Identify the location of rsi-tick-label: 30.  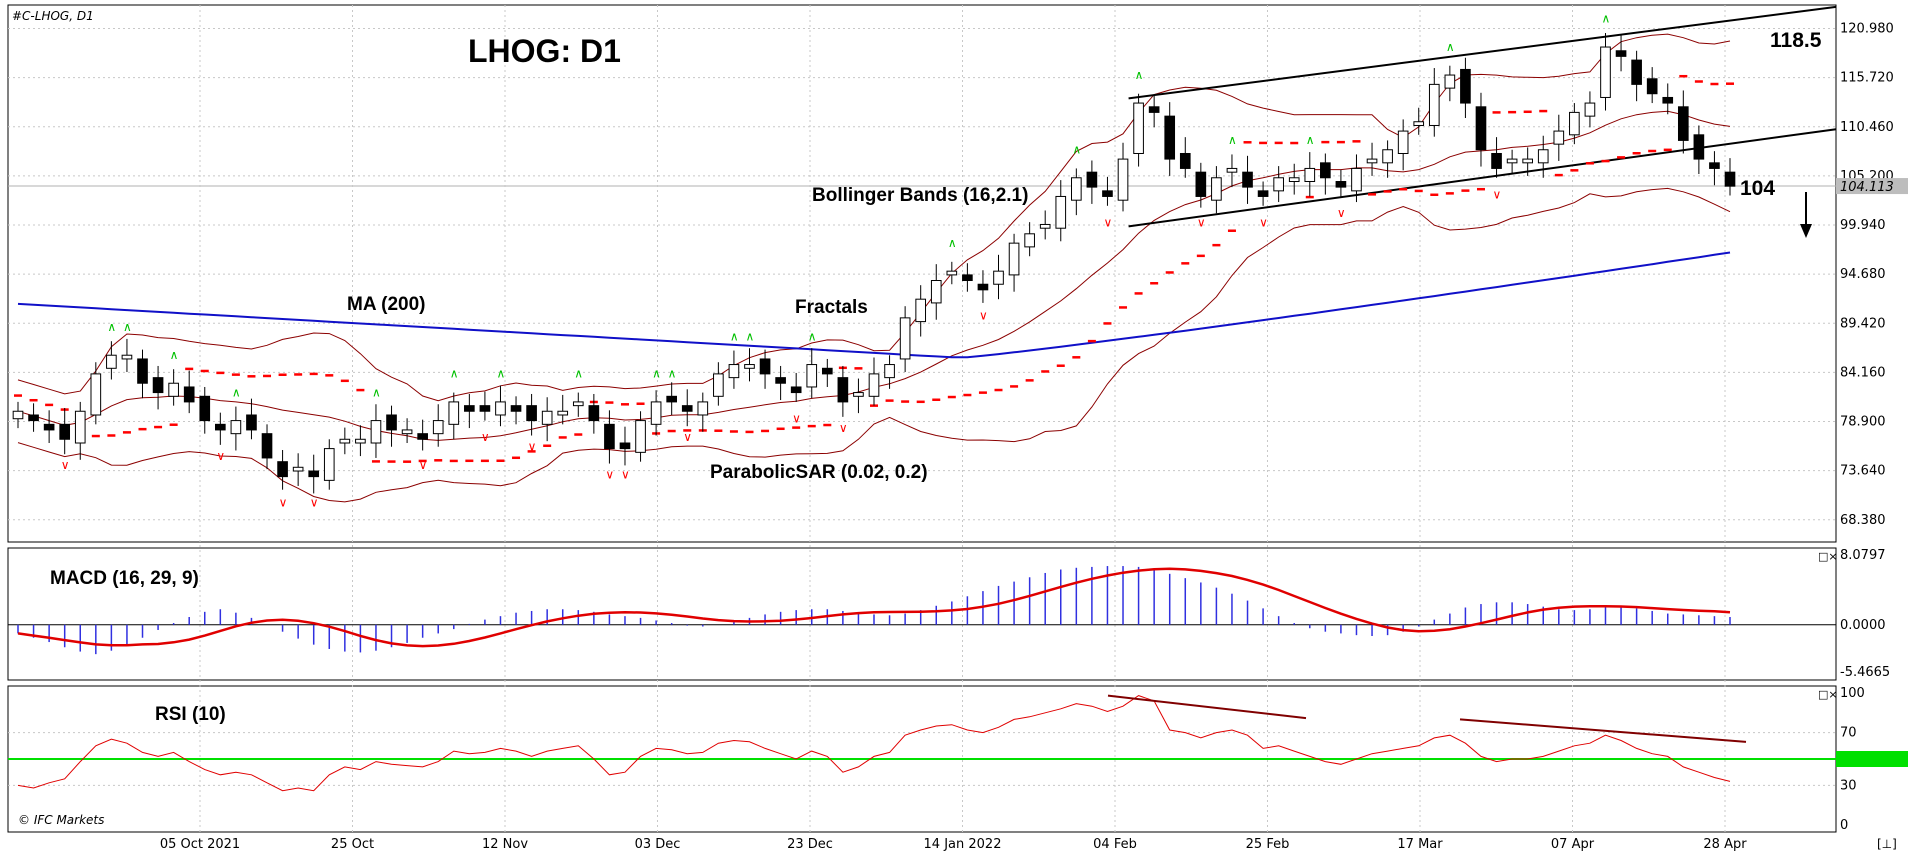
(1848, 785).